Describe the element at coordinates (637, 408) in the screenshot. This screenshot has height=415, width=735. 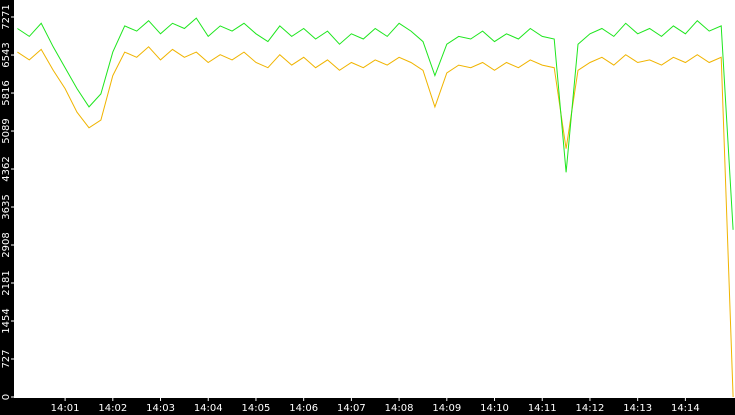
I see `x-tick-label: 14:13` at that location.